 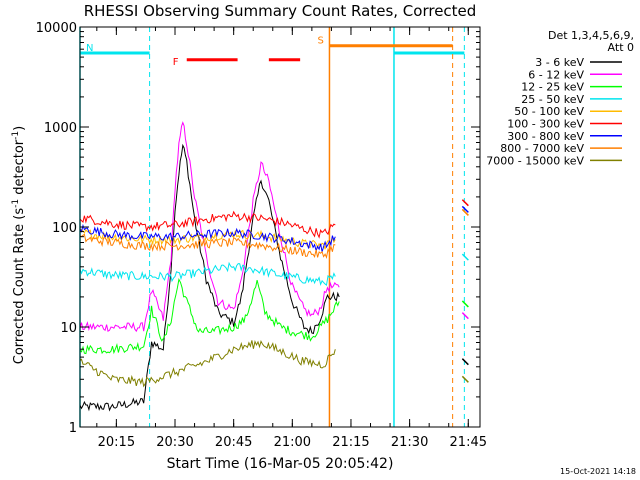 What do you see at coordinates (598, 471) in the screenshot?
I see `footer-date: 15-Oct-2021 14:18` at bounding box center [598, 471].